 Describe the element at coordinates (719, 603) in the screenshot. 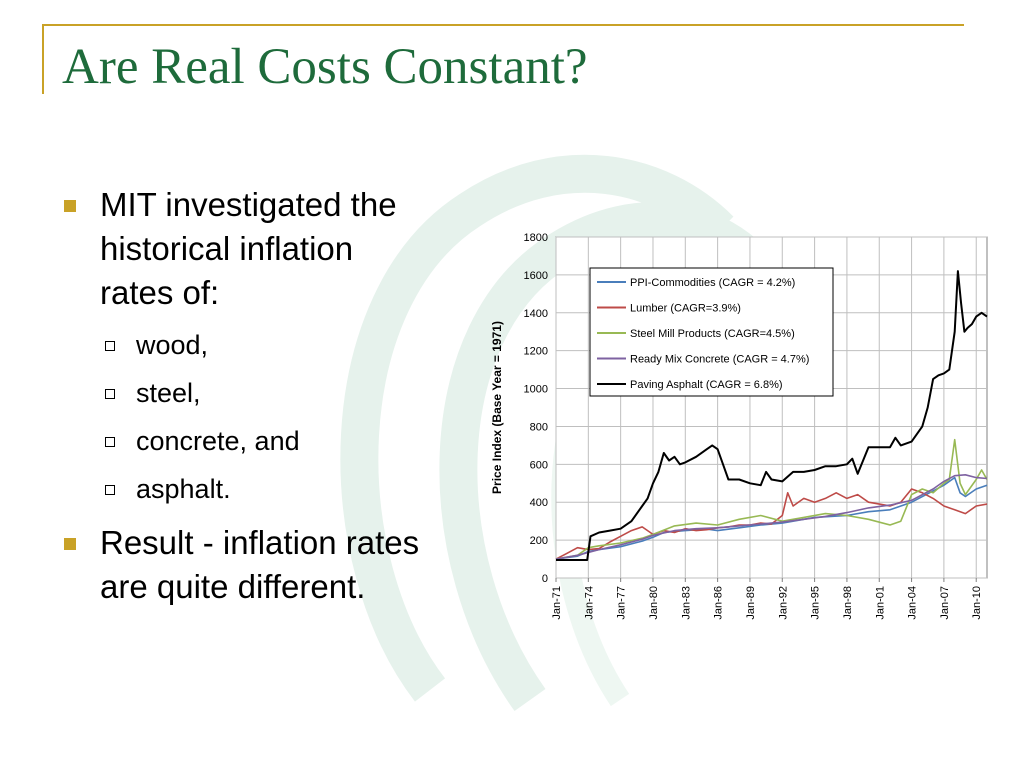

I see `x-tick-label: Jan-86` at that location.